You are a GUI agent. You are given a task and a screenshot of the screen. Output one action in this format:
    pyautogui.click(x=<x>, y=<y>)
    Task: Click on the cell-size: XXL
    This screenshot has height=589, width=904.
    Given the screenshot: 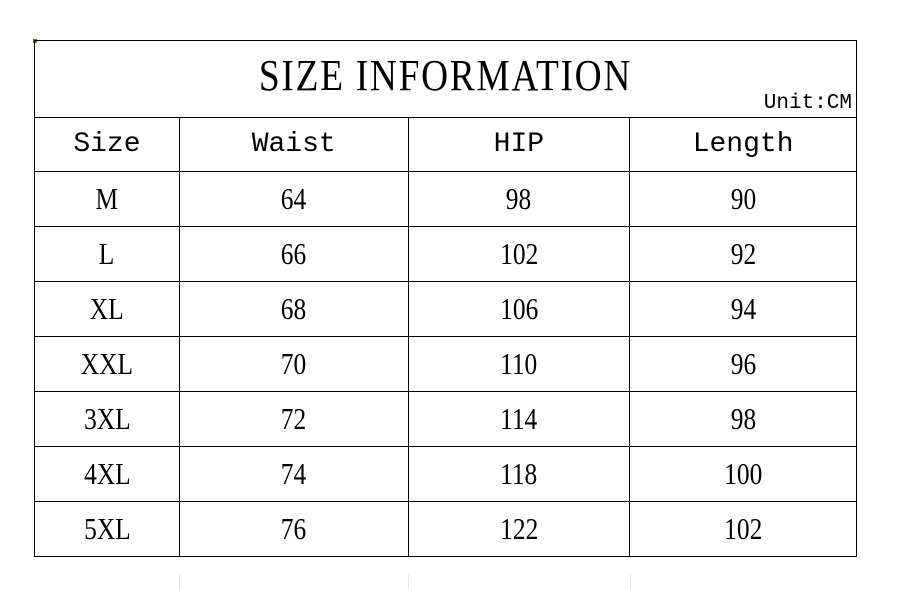 What is the action you would take?
    pyautogui.click(x=107, y=364)
    